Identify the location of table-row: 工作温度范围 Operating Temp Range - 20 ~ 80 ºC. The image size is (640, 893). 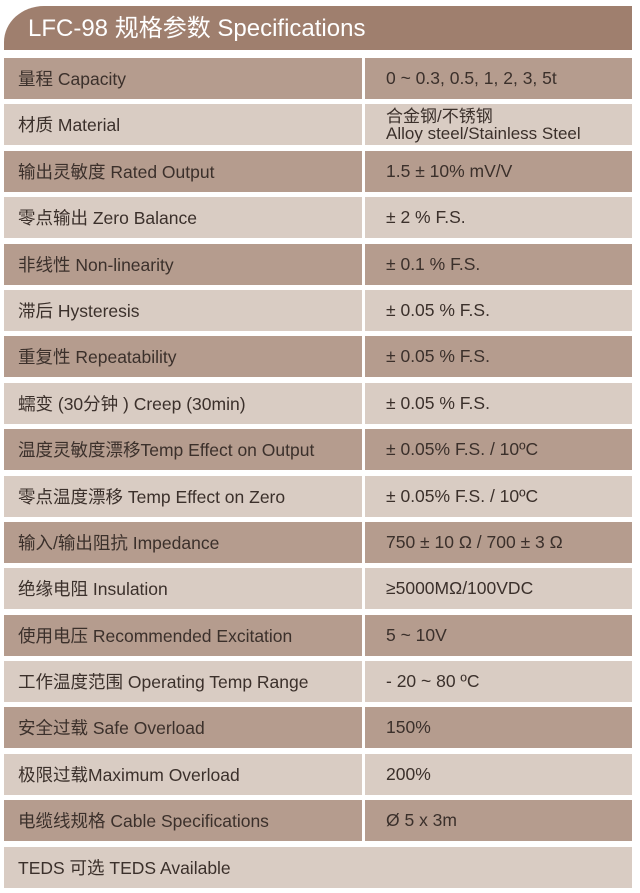
(318, 682).